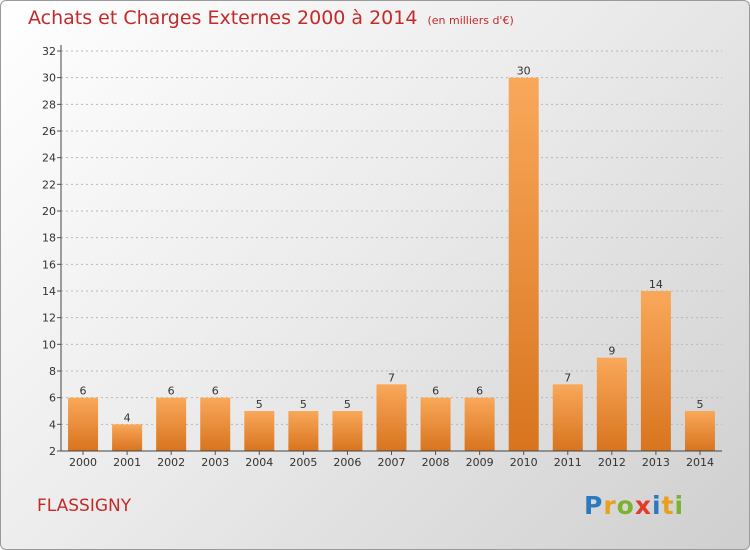 The width and height of the screenshot is (750, 550). What do you see at coordinates (568, 462) in the screenshot?
I see `x-tick-label: 2011` at bounding box center [568, 462].